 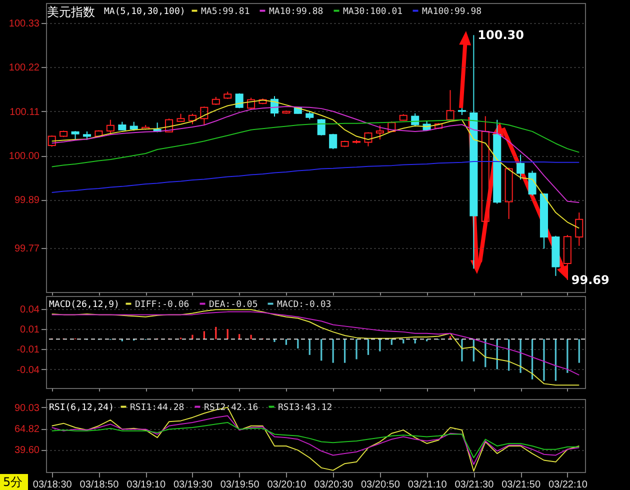 I want to click on y-tick-label: 100.33, so click(x=24, y=24).